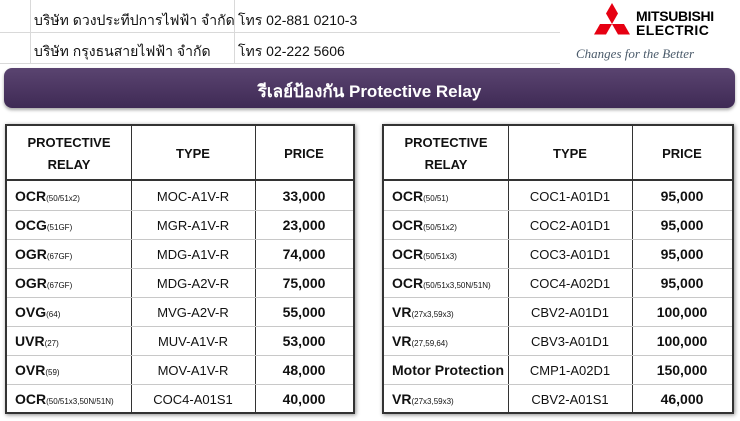 The height and width of the screenshot is (421, 740). I want to click on relay-name: OCR(50/51), so click(420, 196).